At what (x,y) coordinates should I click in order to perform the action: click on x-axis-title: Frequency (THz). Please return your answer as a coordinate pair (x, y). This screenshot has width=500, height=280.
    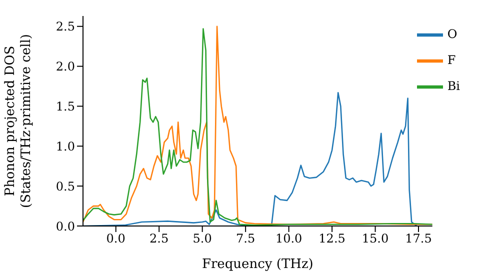
    Looking at the image, I should click on (258, 264).